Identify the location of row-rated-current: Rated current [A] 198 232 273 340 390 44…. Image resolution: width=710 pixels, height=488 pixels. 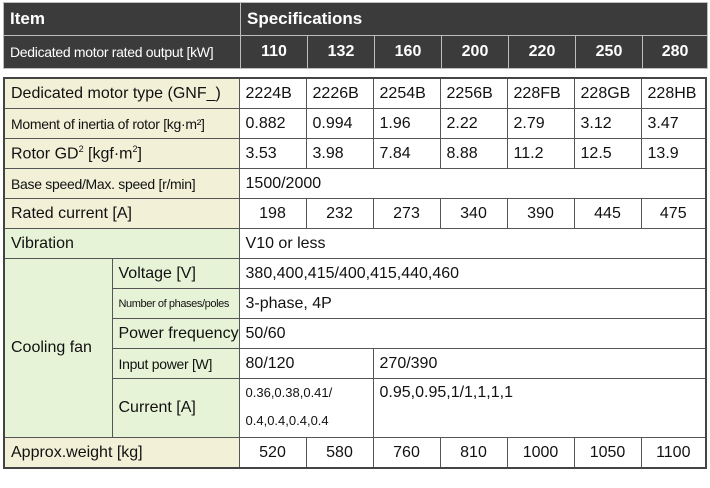
(355, 213).